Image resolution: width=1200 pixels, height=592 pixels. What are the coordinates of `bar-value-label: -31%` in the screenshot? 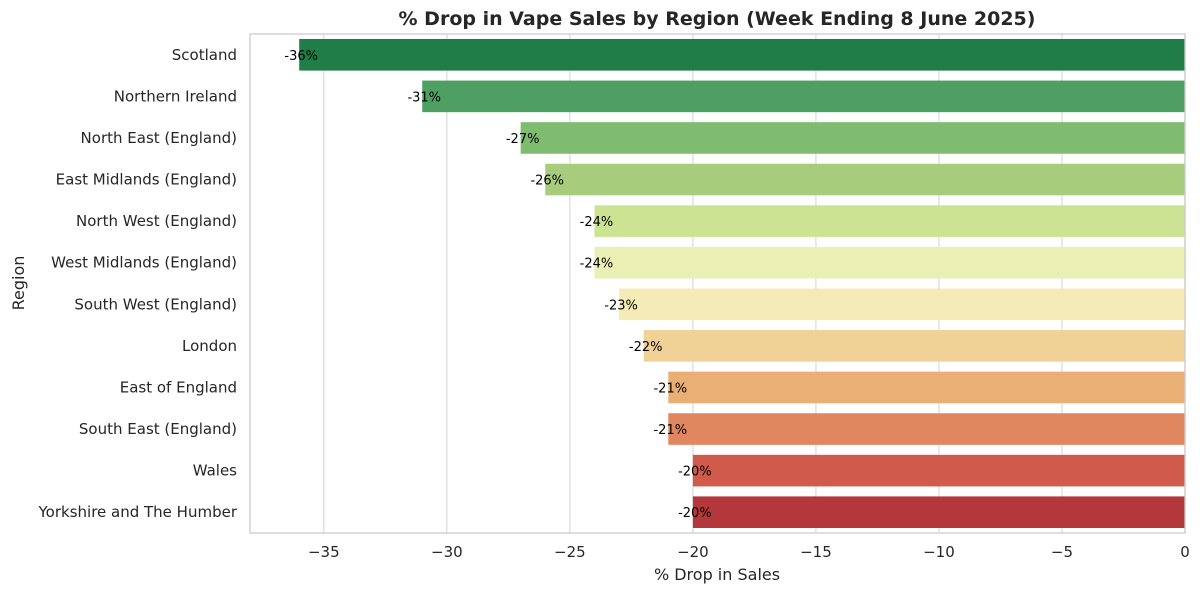 It's located at (424, 97).